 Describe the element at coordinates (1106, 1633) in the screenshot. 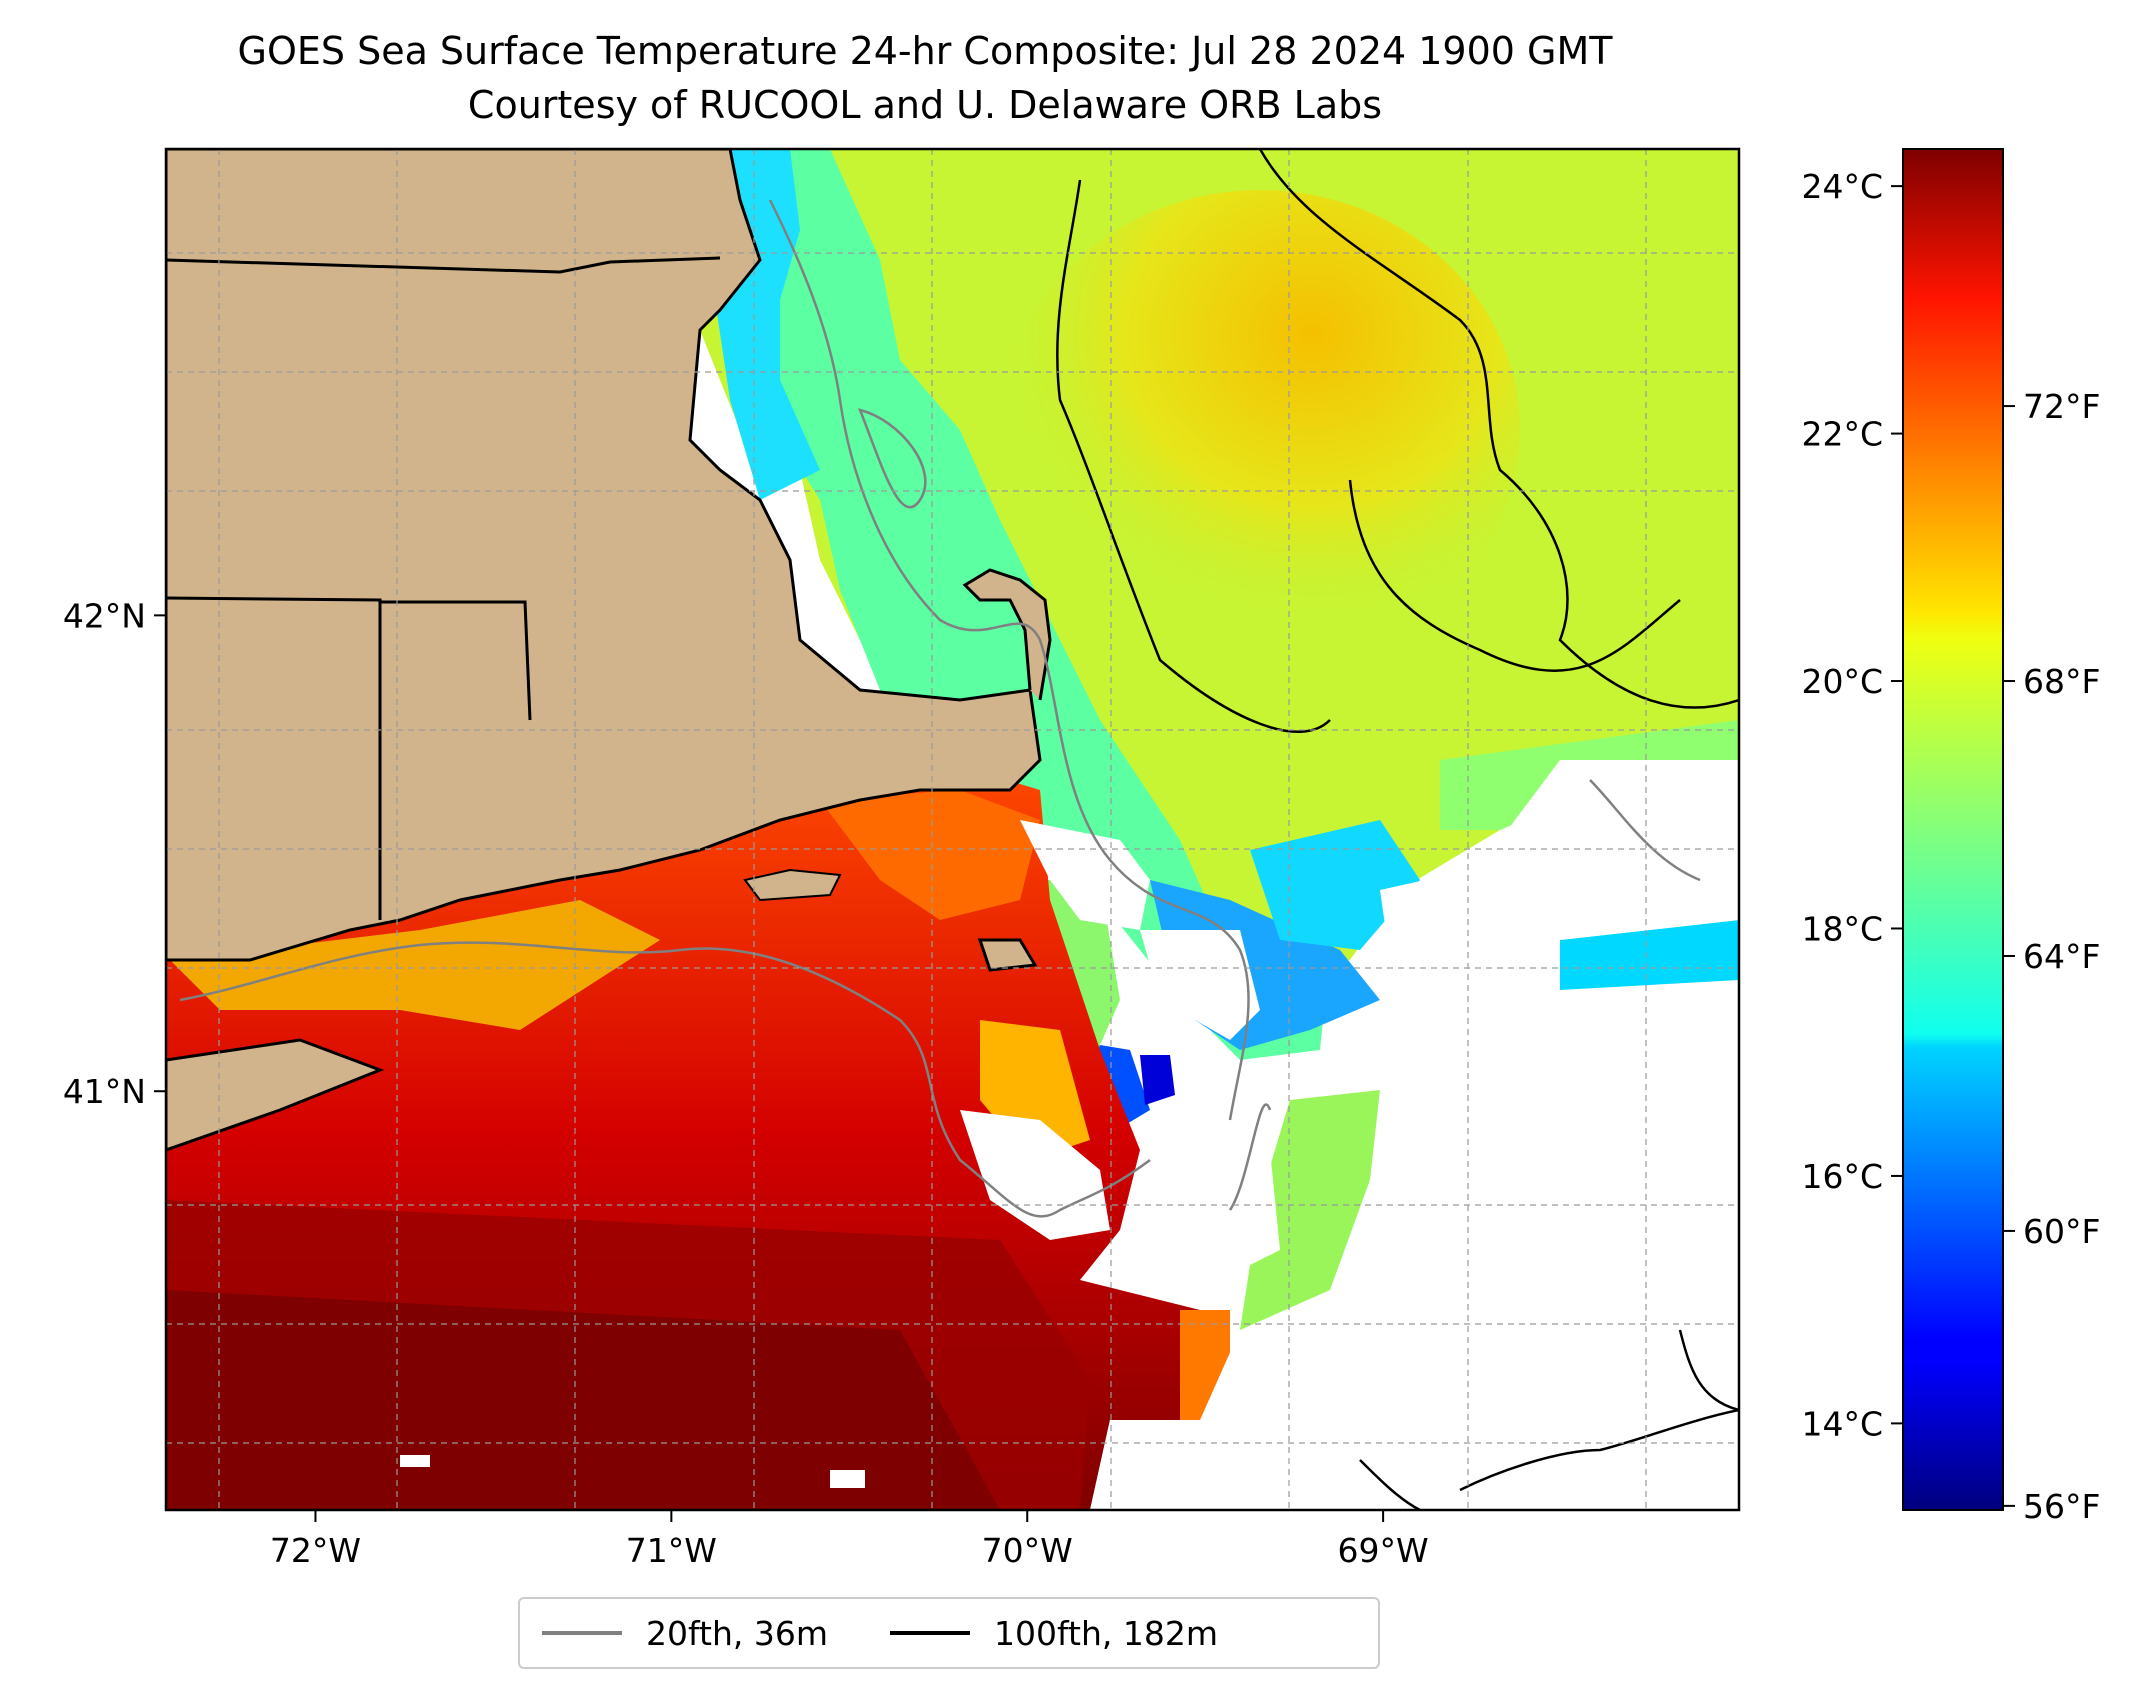

I see `legend-label-100fth: 100fth, 182m` at that location.